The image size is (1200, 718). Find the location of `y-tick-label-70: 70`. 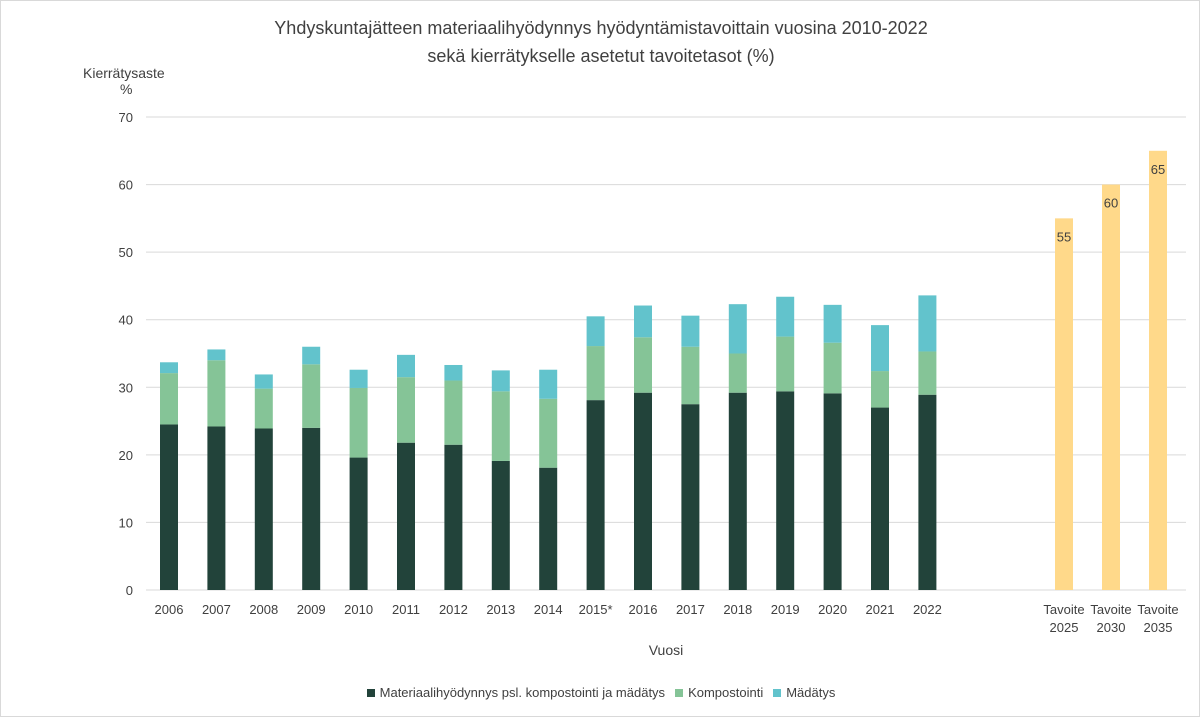

y-tick-label-70: 70 is located at coordinates (126, 117).